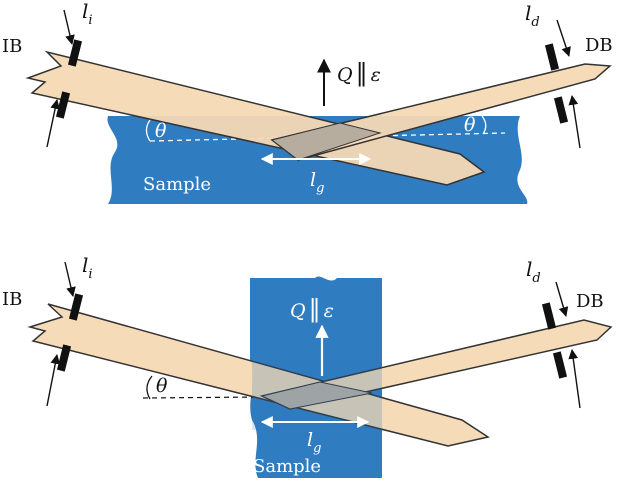  What do you see at coordinates (53, 380) in the screenshot?
I see `bottom-li-arrow-bottom` at bounding box center [53, 380].